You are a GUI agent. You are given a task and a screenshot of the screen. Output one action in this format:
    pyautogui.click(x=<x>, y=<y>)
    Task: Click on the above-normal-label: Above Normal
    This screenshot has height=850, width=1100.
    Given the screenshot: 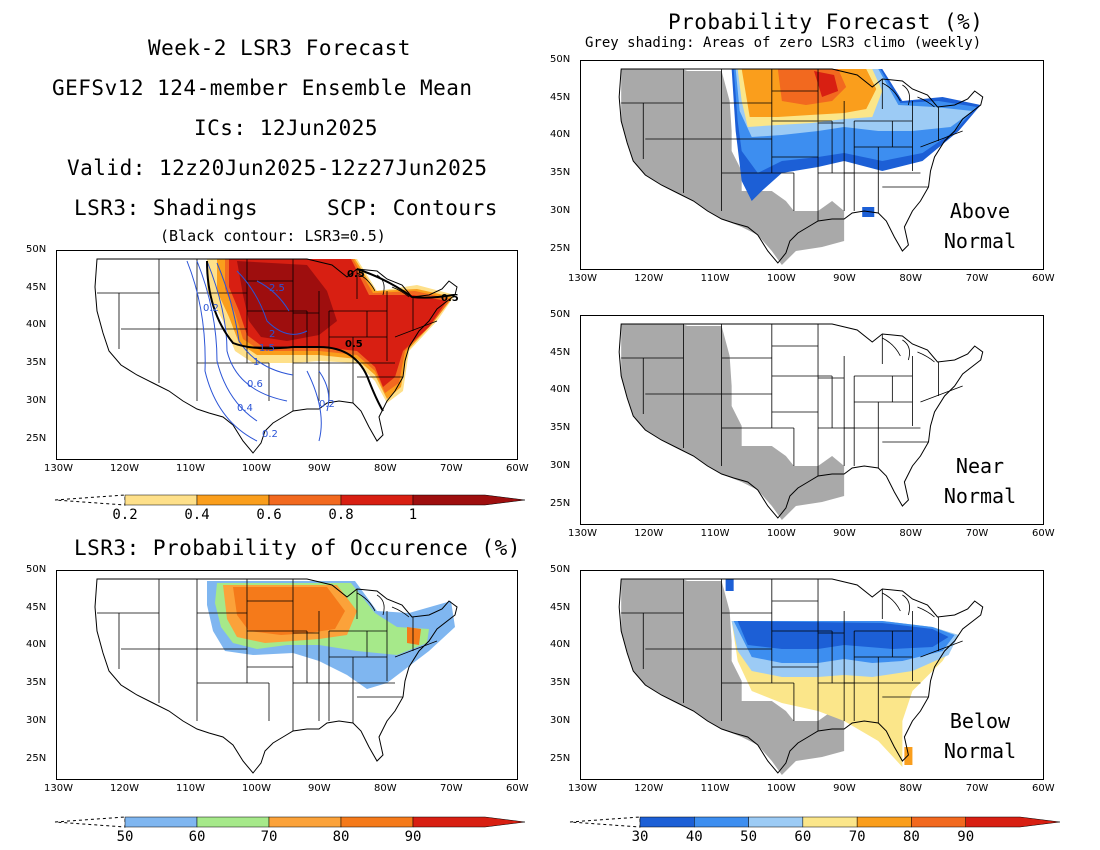 What is the action you would take?
    pyautogui.click(x=980, y=226)
    